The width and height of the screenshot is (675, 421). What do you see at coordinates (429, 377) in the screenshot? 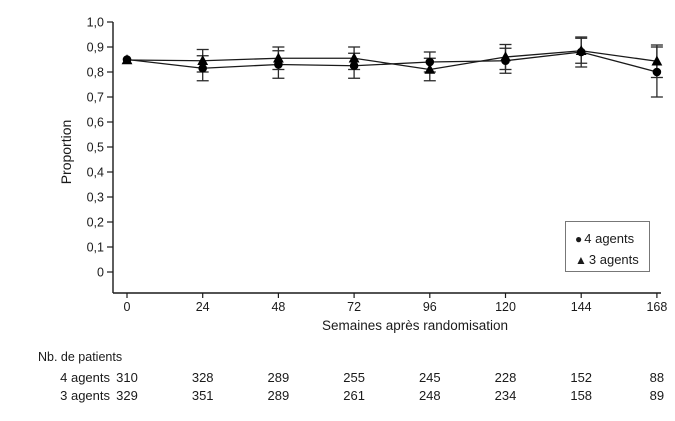
I see `table-cell: 245` at bounding box center [429, 377].